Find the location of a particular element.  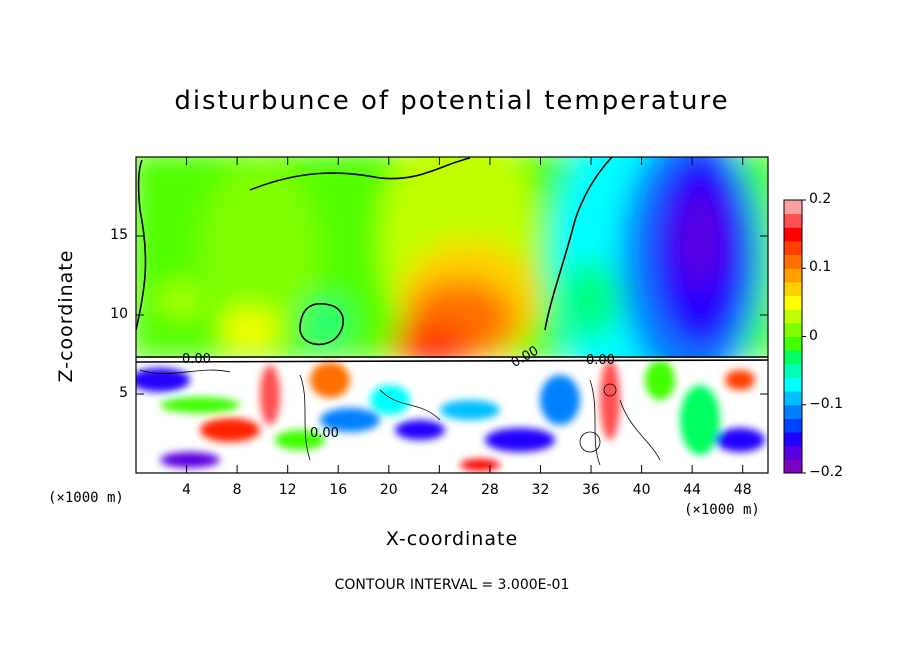

contour-label-3: 0.00 is located at coordinates (600, 360).